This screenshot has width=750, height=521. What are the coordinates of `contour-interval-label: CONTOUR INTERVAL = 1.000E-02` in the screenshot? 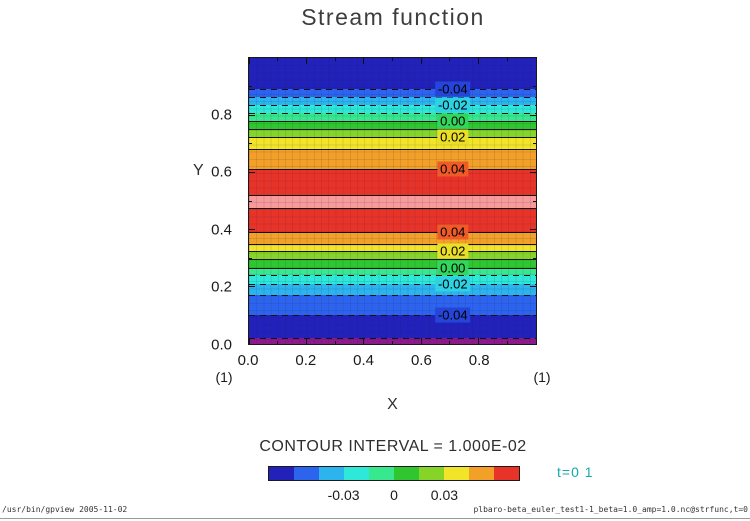 It's located at (393, 446).